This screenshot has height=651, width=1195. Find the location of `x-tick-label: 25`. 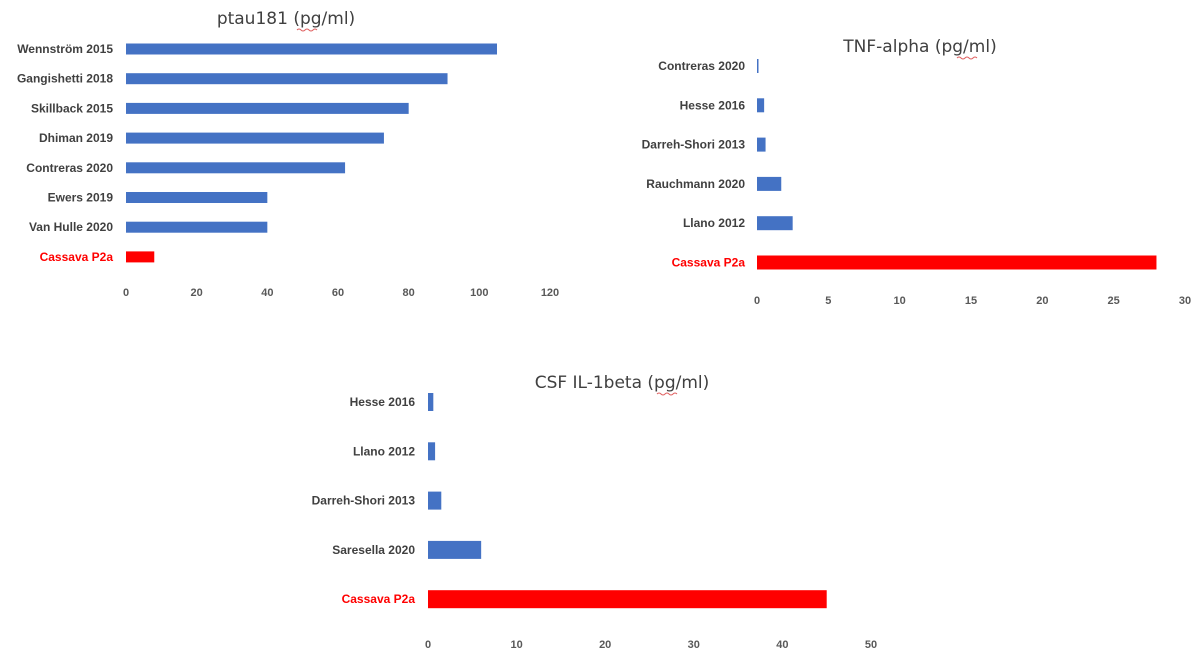

x-tick-label: 25 is located at coordinates (1114, 301).